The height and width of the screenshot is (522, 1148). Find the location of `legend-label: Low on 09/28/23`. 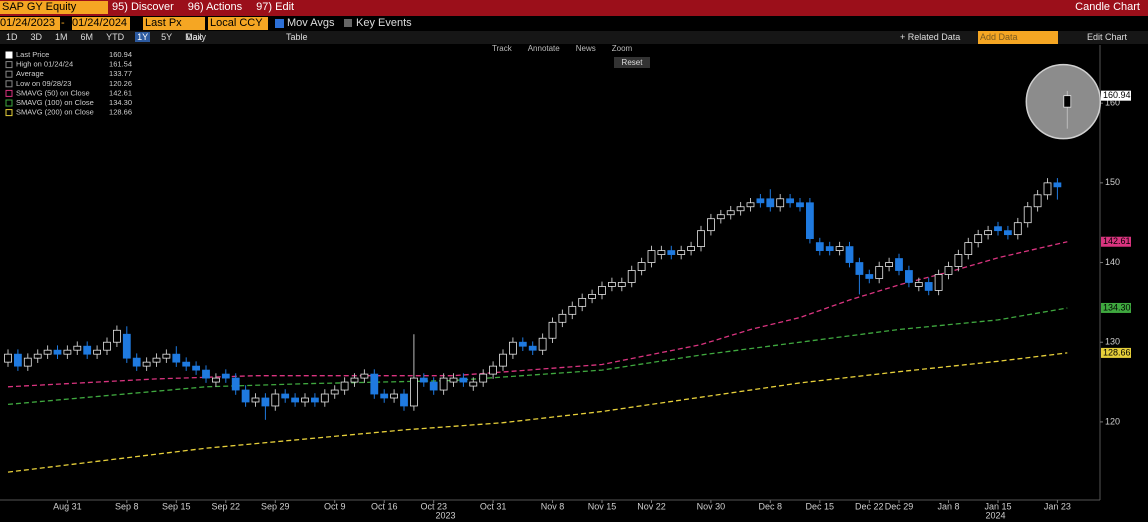

legend-label: Low on 09/28/23 is located at coordinates (43, 83).